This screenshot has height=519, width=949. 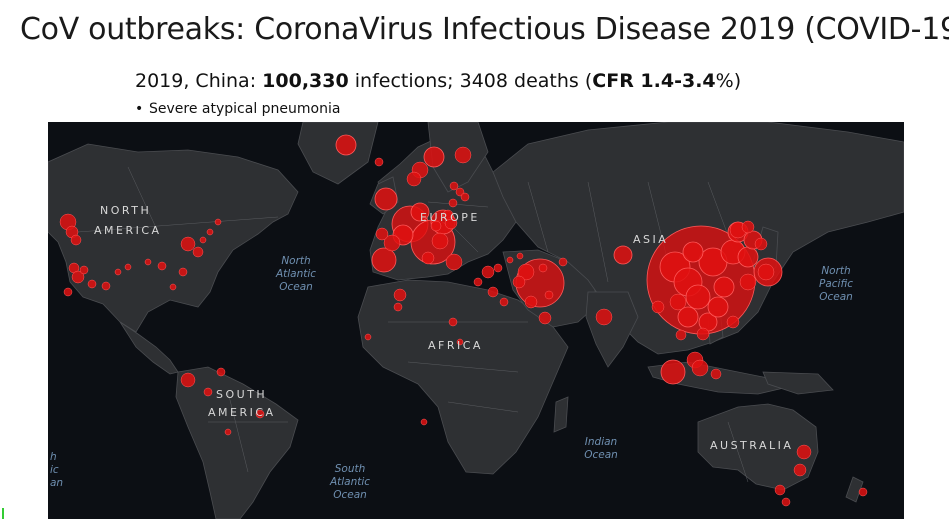 I want to click on landmass-madagascar, so click(x=561, y=414).